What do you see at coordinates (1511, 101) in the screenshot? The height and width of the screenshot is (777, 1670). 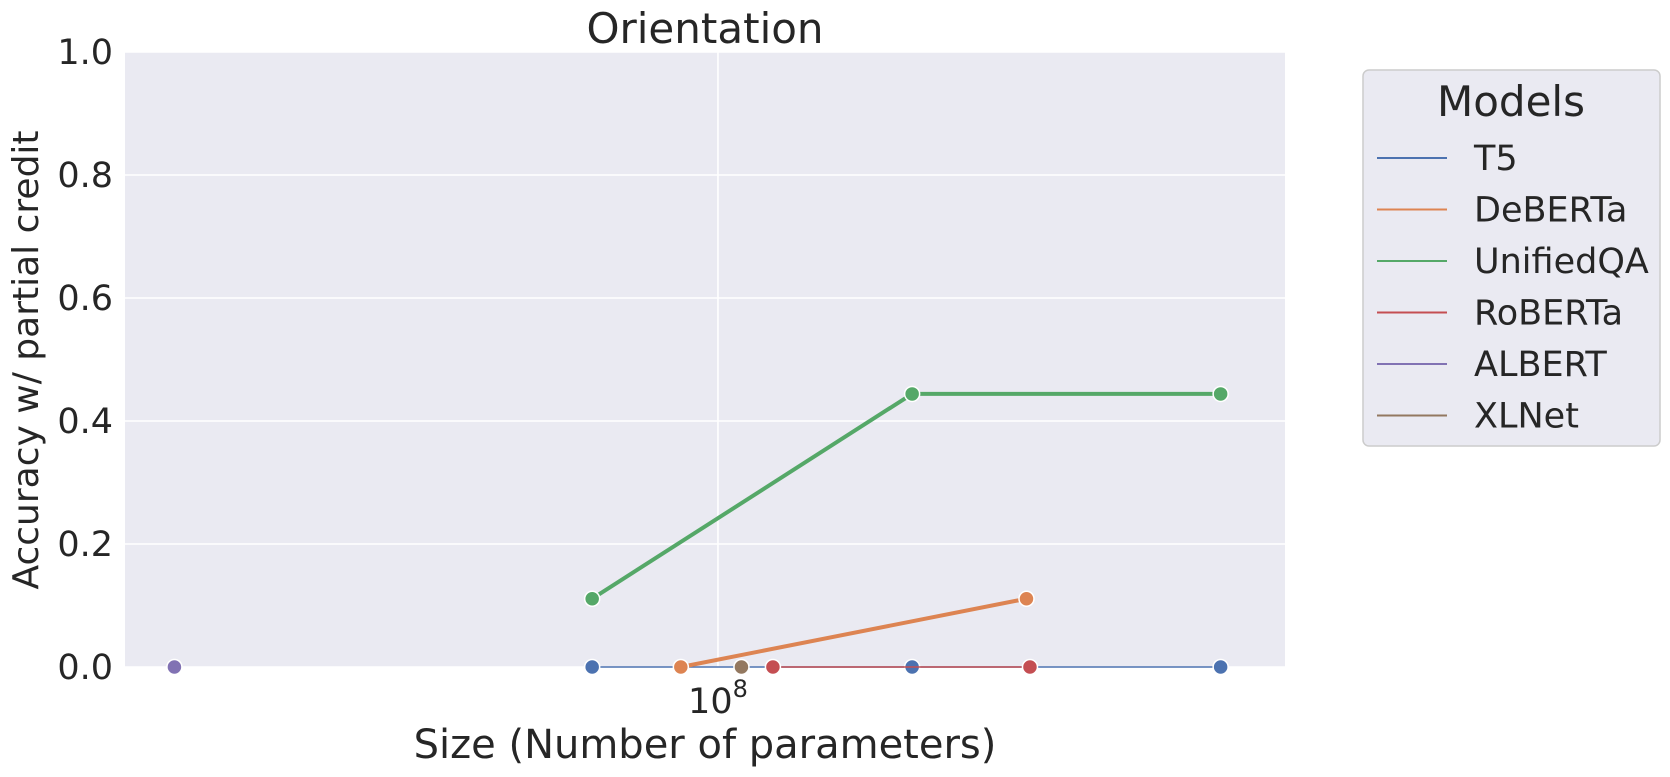 I see `legend-title: Models` at bounding box center [1511, 101].